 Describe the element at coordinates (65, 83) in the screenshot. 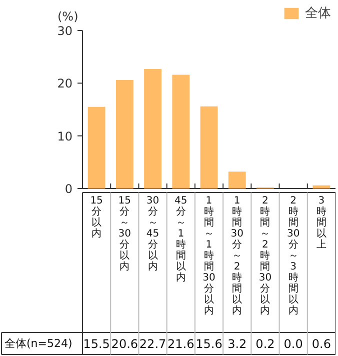

I see `y-tick-label: 20` at that location.